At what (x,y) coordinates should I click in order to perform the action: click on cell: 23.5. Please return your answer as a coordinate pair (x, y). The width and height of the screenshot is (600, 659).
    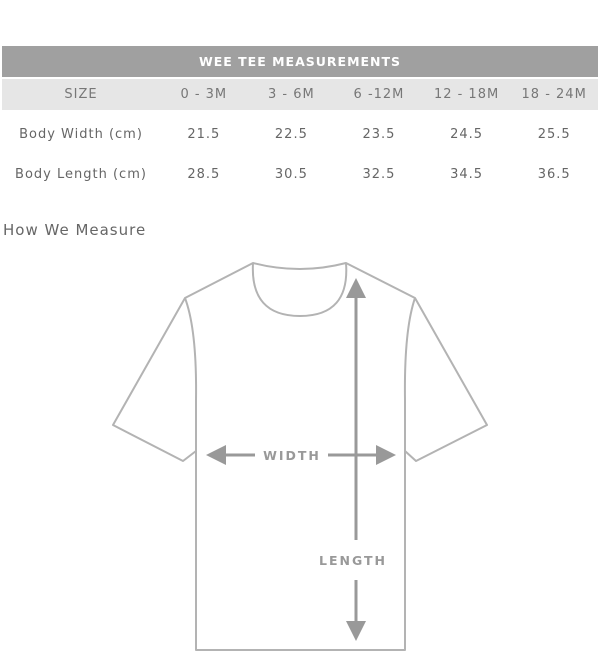
    Looking at the image, I should click on (379, 134).